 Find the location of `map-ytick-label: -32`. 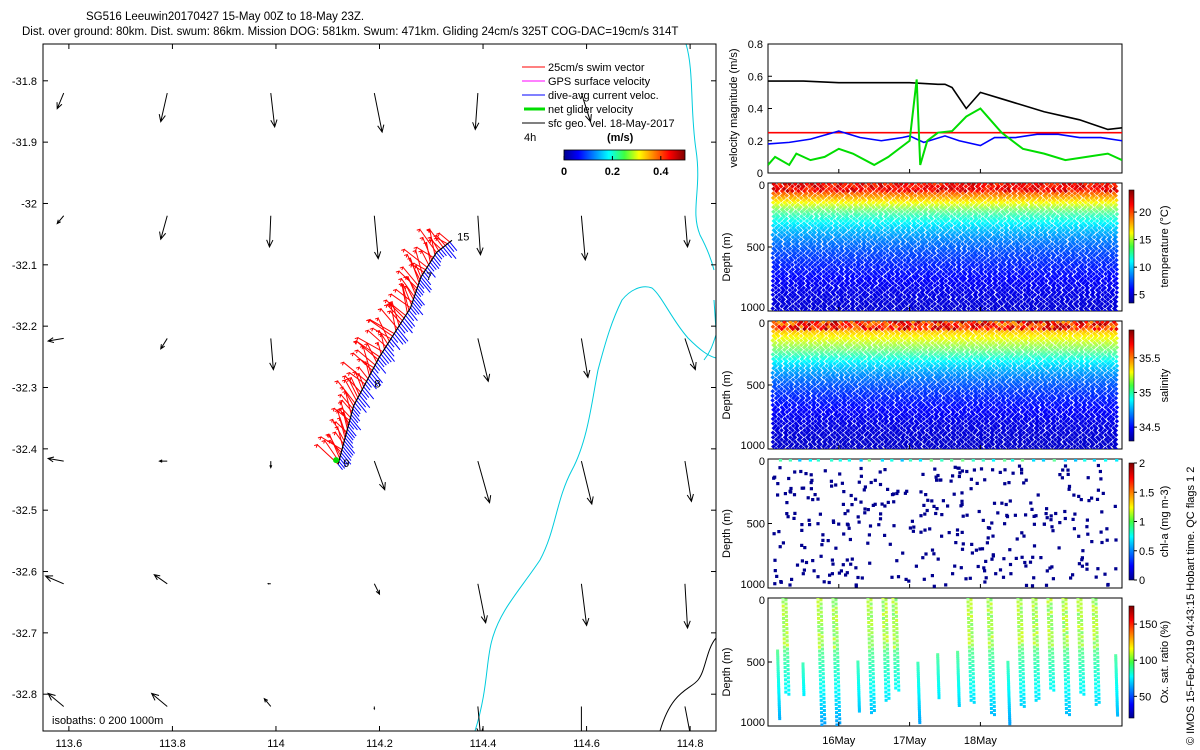

map-ytick-label: -32 is located at coordinates (29, 204).